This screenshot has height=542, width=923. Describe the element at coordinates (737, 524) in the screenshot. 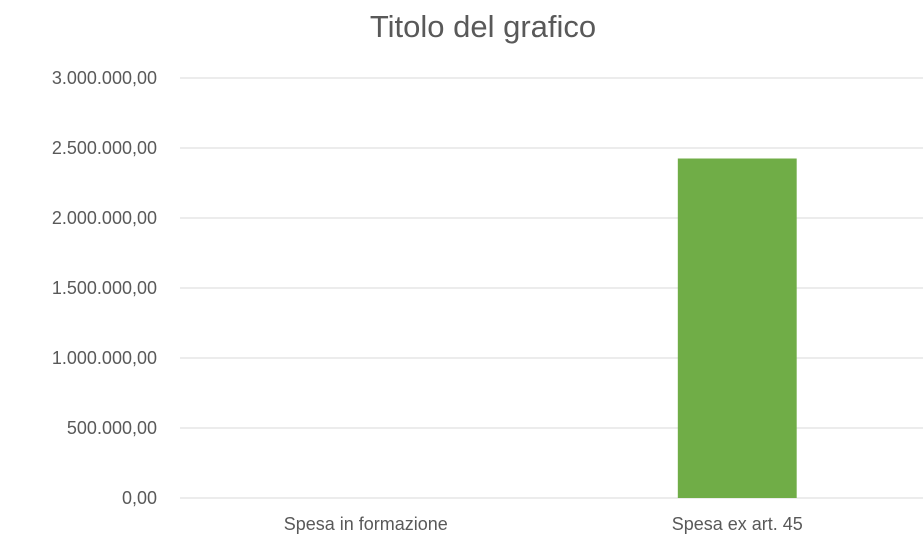

I see `x-category-label: Spesa ex art. 45` at that location.